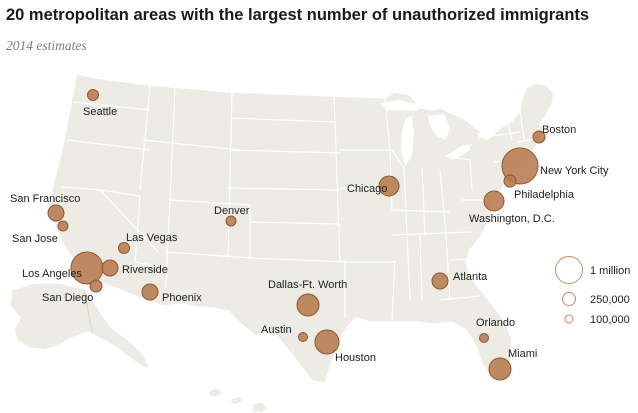 Image resolution: width=638 pixels, height=413 pixels. Describe the element at coordinates (512, 219) in the screenshot. I see `label-washington-dc: Washington, D.C.` at that location.